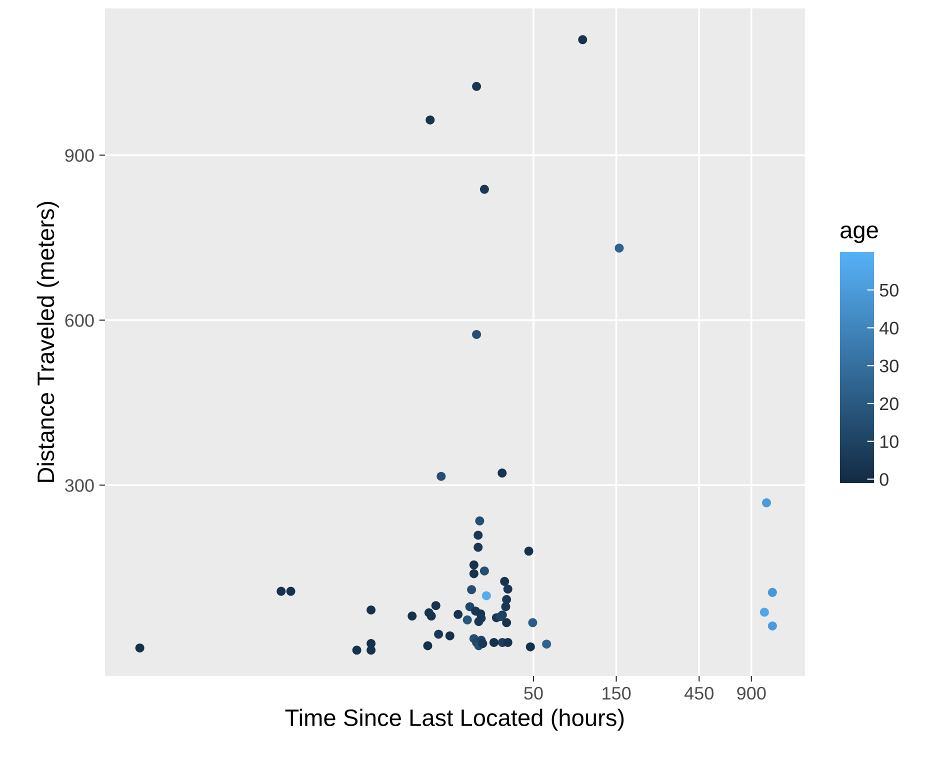 The width and height of the screenshot is (937, 757). What do you see at coordinates (47, 342) in the screenshot?
I see `y-axis-title: Distance Traveled (meters)` at bounding box center [47, 342].